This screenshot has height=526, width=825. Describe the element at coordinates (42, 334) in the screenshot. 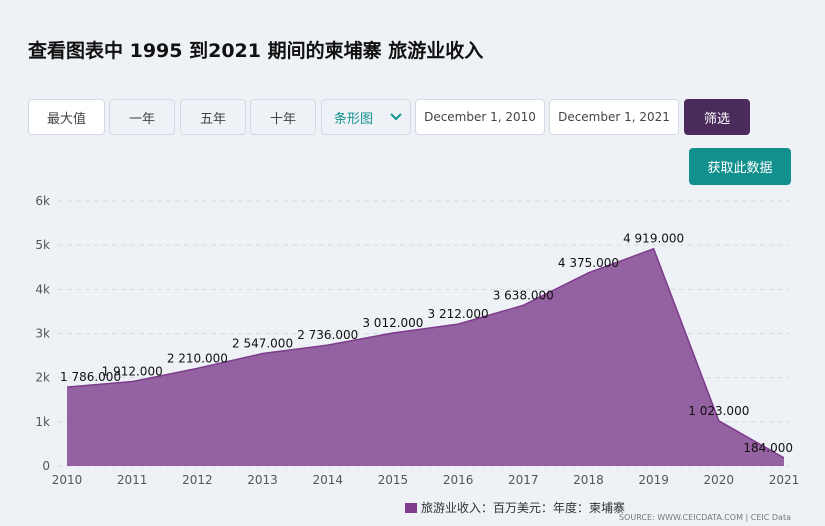

I see `y-tick-label: 3k` at that location.